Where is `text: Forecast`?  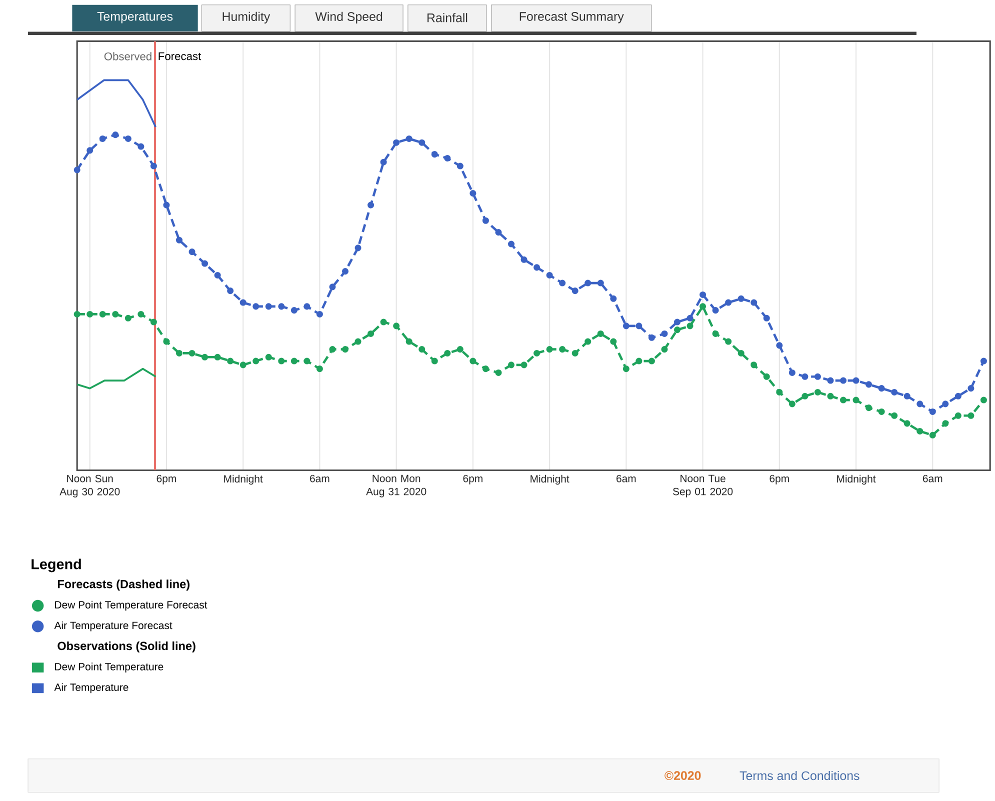 text: Forecast is located at coordinates (180, 56).